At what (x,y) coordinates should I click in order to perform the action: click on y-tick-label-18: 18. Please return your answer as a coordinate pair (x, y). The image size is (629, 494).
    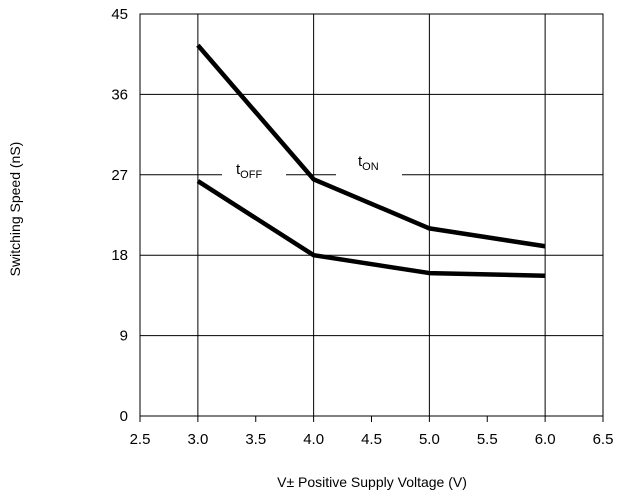
    Looking at the image, I should click on (119, 255).